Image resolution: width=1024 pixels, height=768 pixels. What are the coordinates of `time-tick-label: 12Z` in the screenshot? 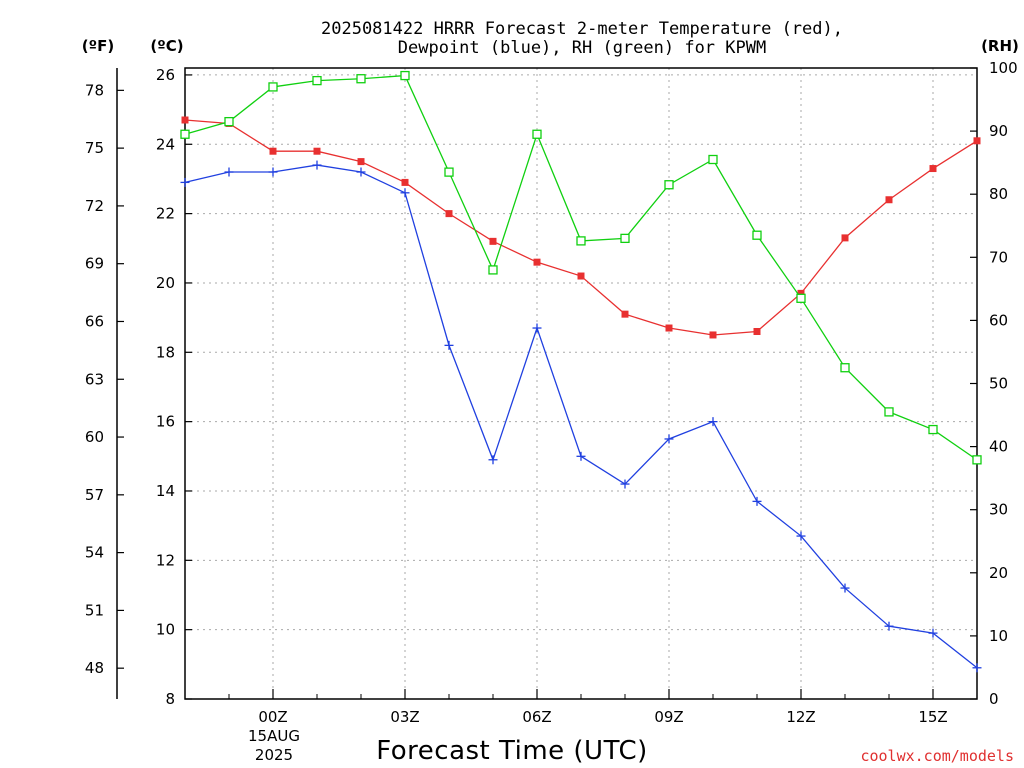 It's located at (800, 717).